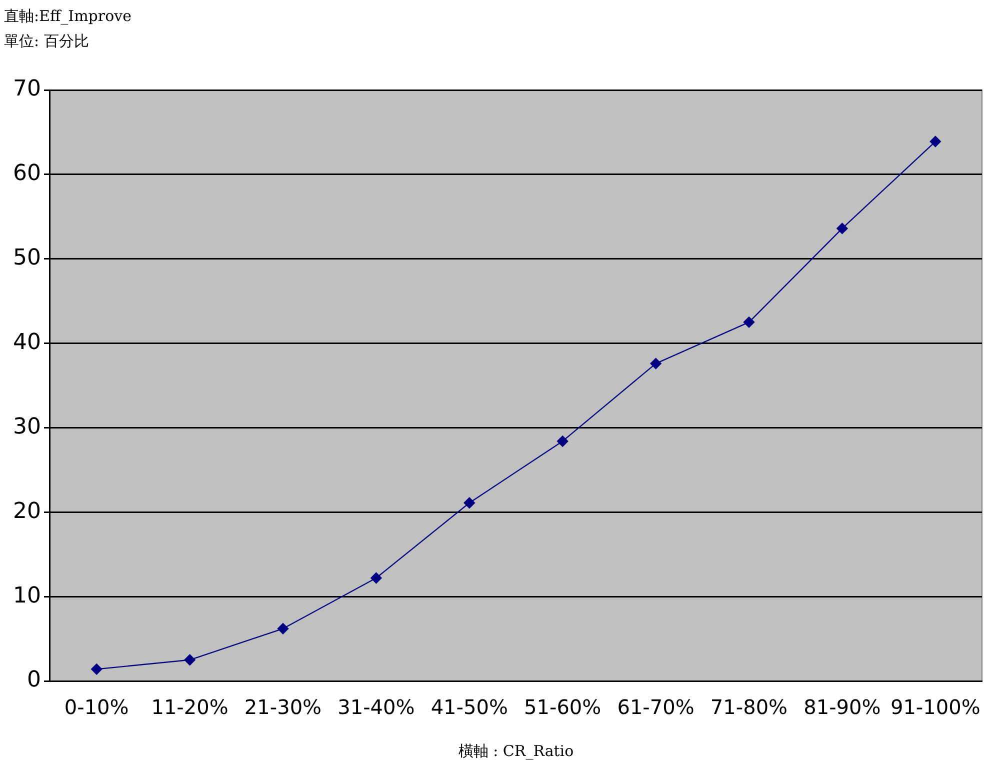 The image size is (990, 771). Describe the element at coordinates (655, 707) in the screenshot. I see `x-tick-label: 61-70%` at that location.